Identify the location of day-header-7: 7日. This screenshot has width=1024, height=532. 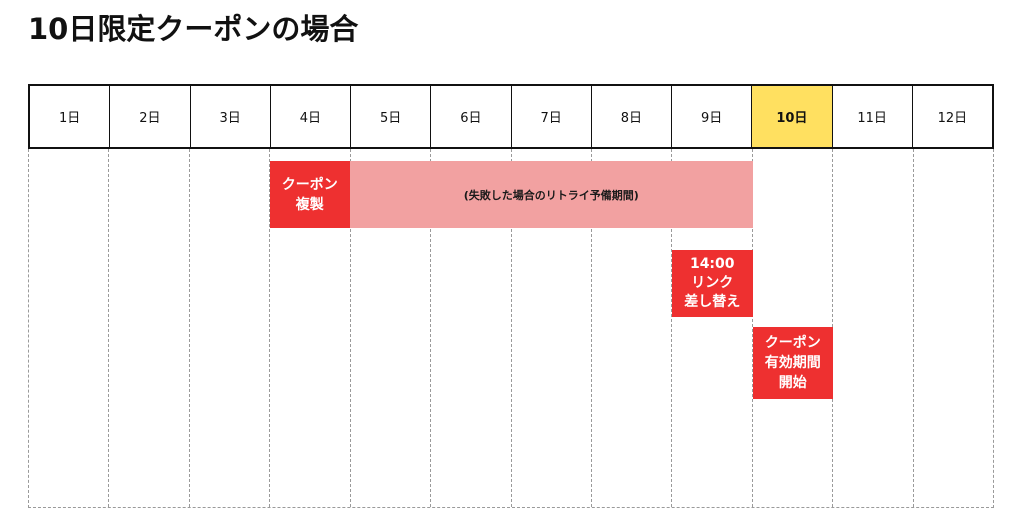
(550, 116).